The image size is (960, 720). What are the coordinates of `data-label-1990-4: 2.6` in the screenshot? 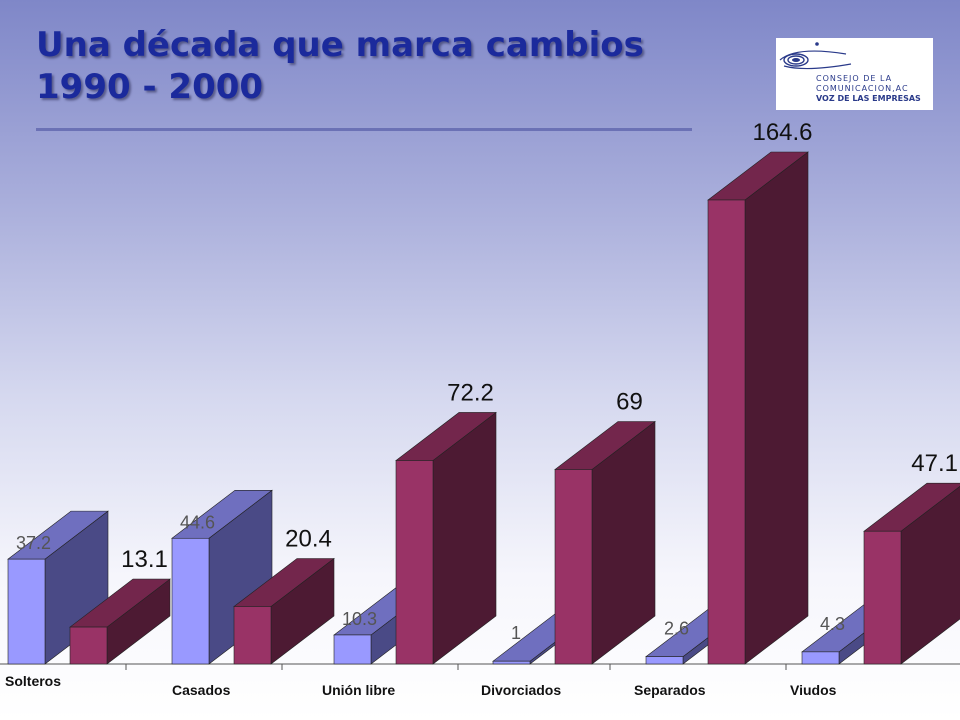 It's located at (676, 629).